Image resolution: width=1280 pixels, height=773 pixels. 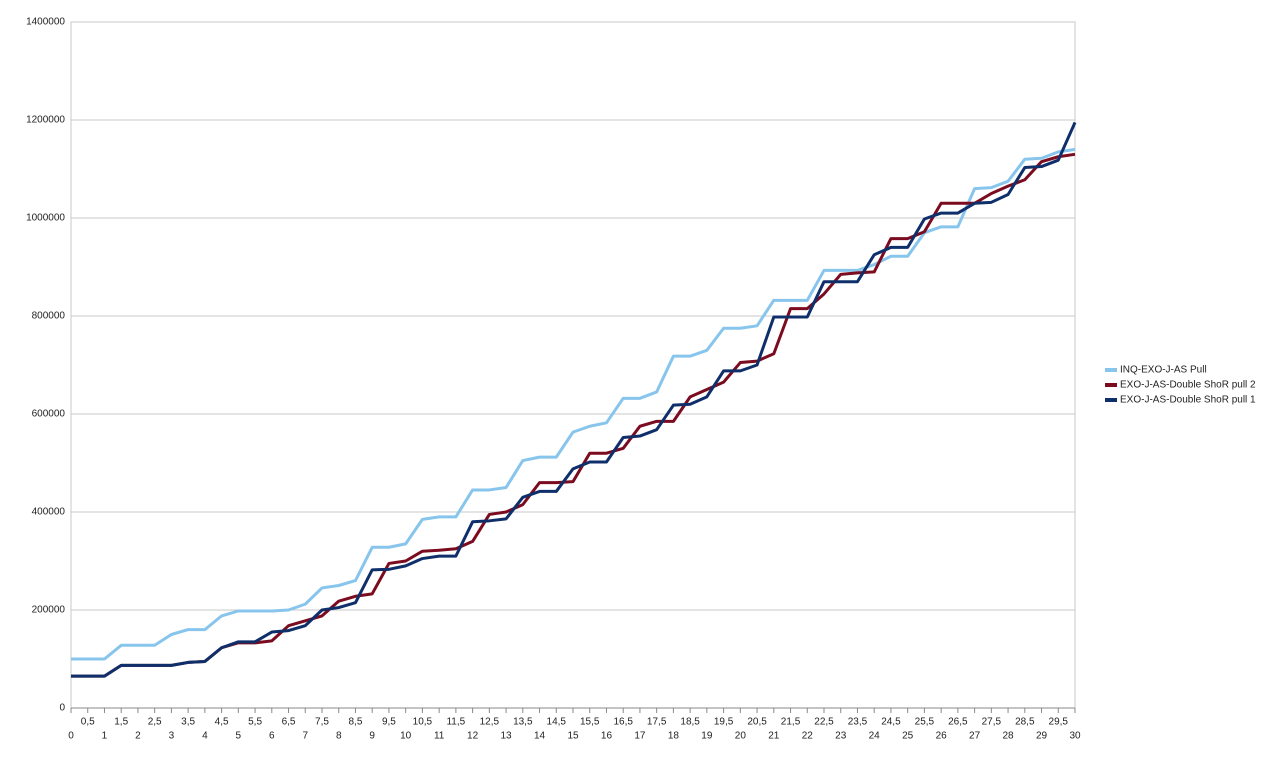 What do you see at coordinates (49, 316) in the screenshot?
I see `y-tick-label: 800000` at bounding box center [49, 316].